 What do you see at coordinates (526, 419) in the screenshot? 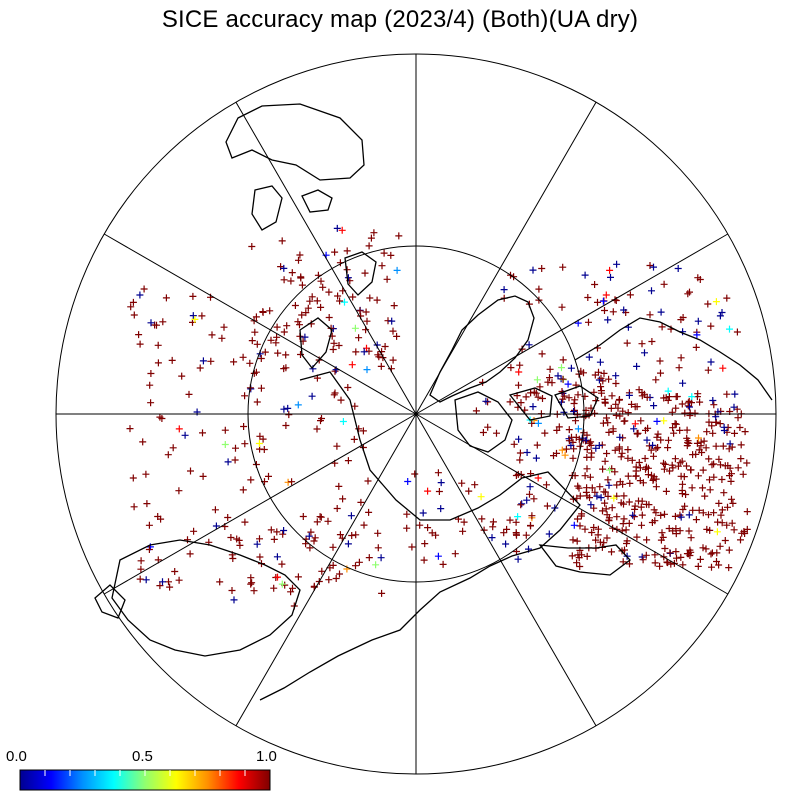
I see `coastline-canadian-archipelago` at bounding box center [526, 419].